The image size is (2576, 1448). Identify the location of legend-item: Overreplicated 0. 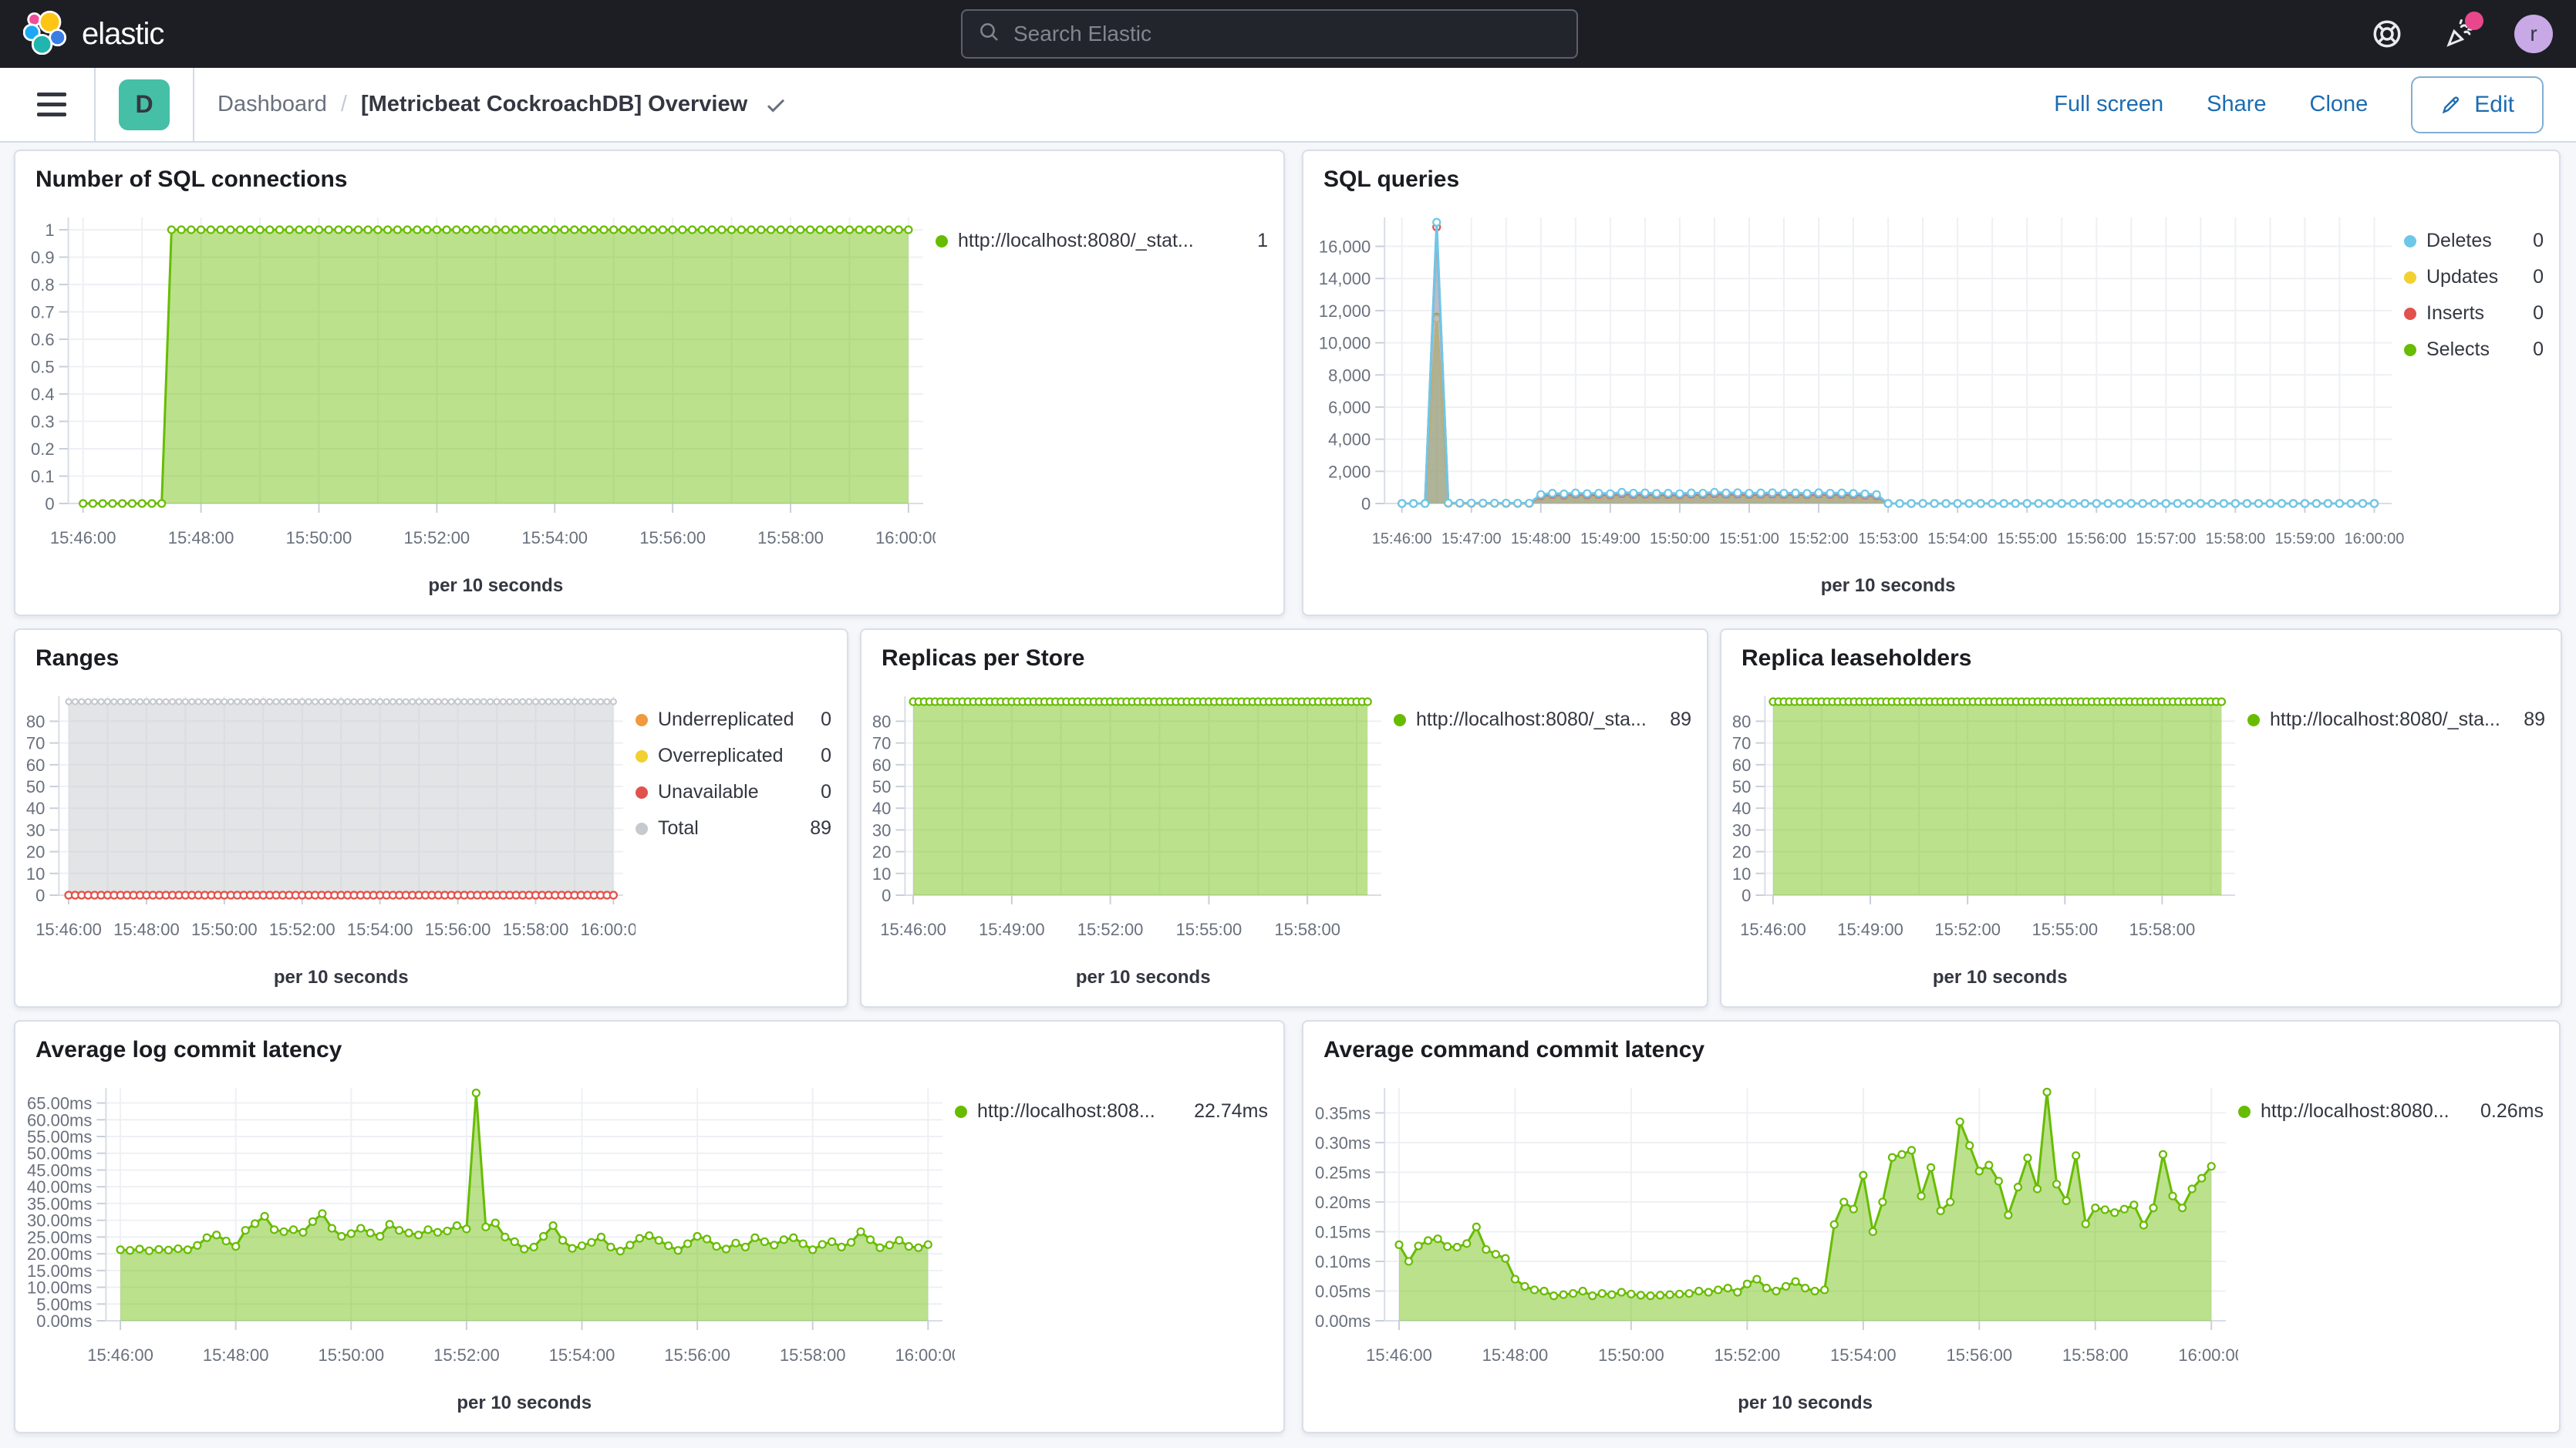
(733, 756).